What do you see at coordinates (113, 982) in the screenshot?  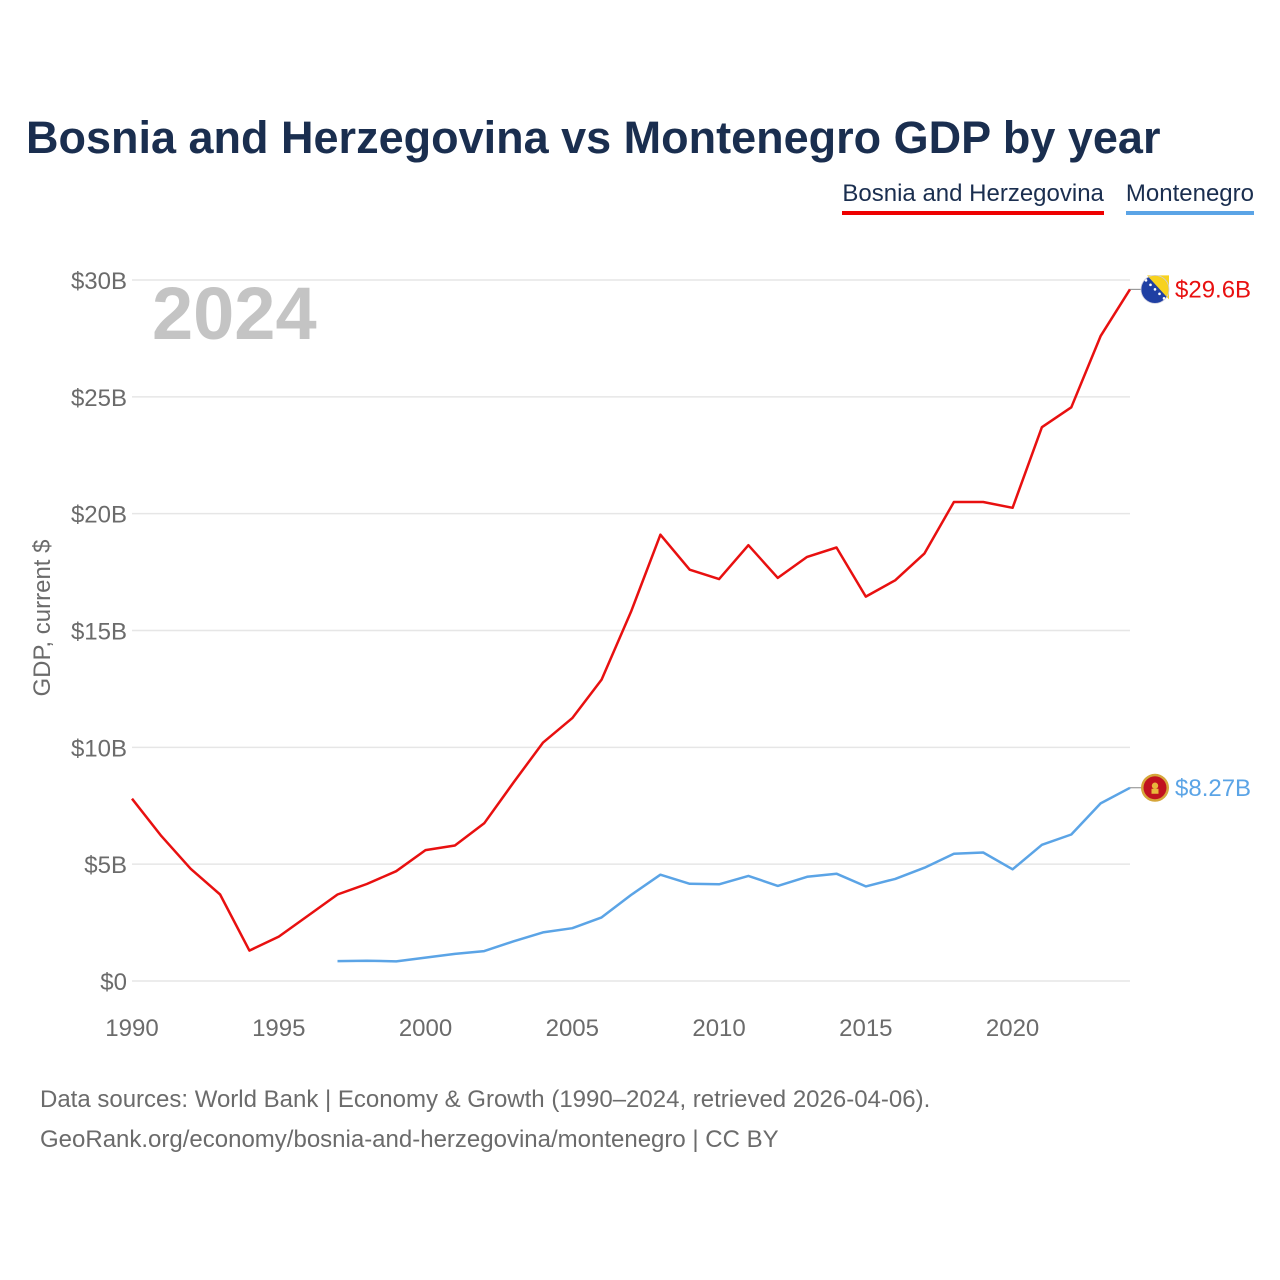 I see `y-tick-label: $0` at bounding box center [113, 982].